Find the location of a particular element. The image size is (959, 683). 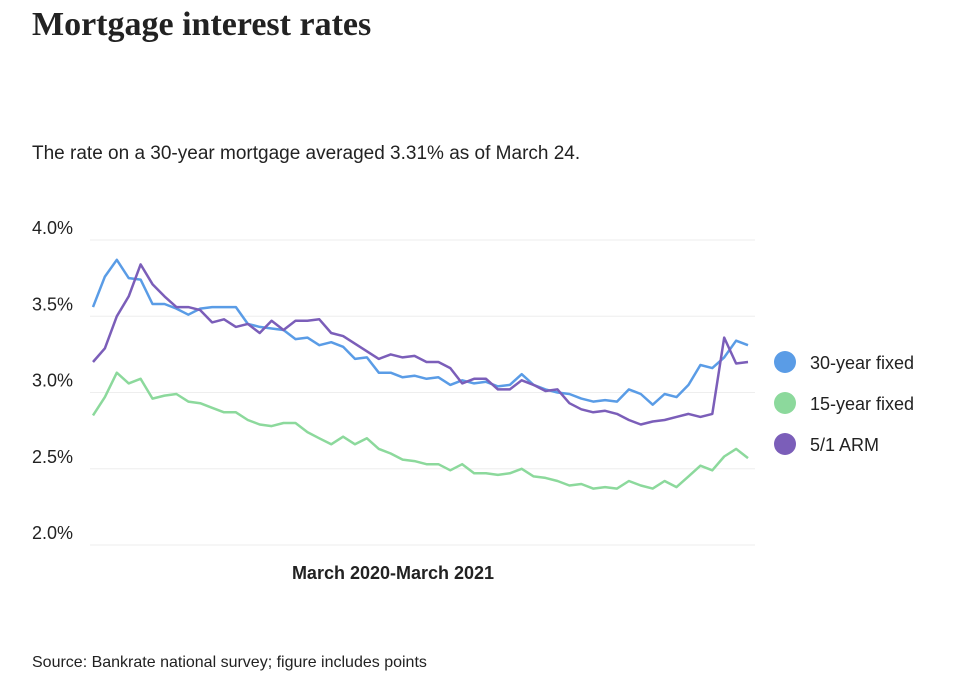

legend-label: 30-year fixed is located at coordinates (862, 363).